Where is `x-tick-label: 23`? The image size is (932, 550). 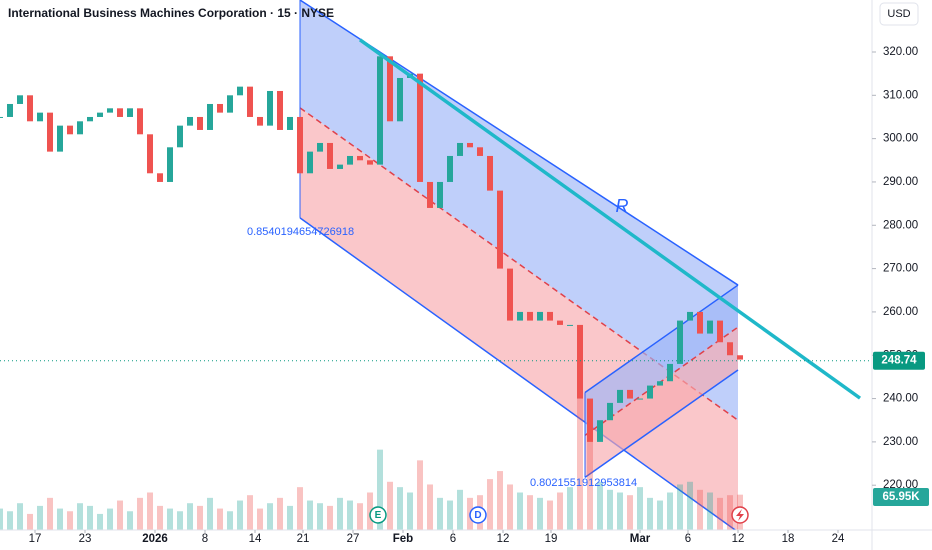
x-tick-label: 23 is located at coordinates (85, 539).